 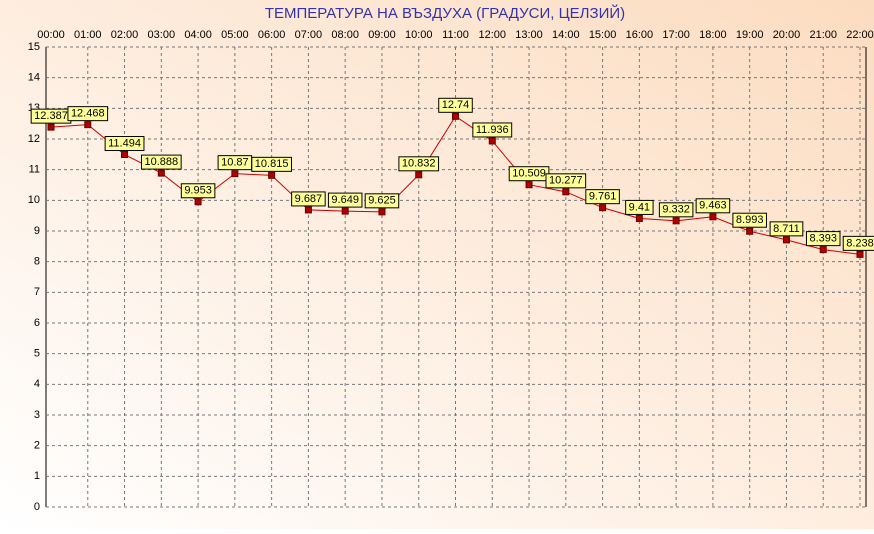 I want to click on data-label: 9.649, so click(x=345, y=200).